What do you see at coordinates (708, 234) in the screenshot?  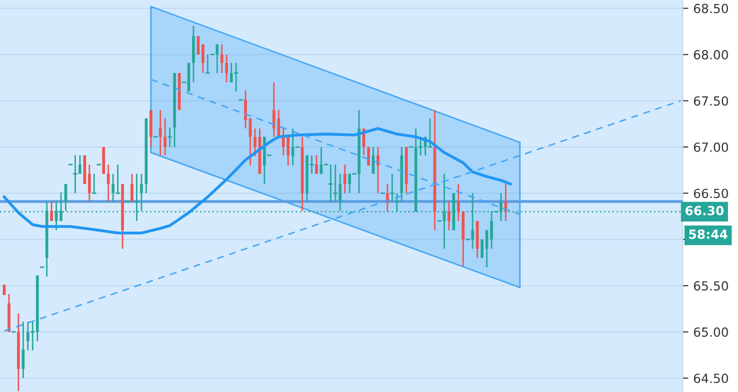 I see `text: 58:44` at bounding box center [708, 234].